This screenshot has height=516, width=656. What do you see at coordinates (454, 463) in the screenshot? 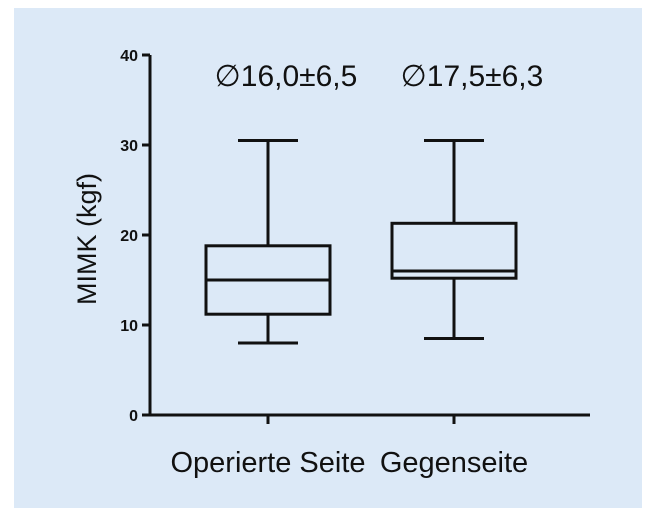
I see `x-tick-label: Gegenseite` at bounding box center [454, 463].